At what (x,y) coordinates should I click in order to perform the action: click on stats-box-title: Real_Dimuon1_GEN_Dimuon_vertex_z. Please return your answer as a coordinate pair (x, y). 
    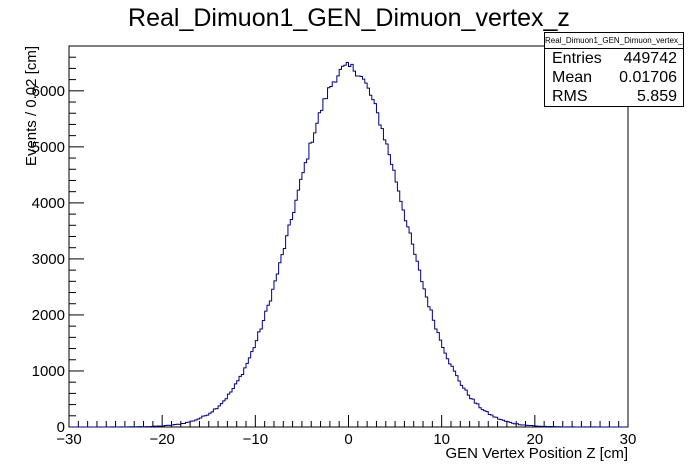
    Looking at the image, I should click on (614, 41).